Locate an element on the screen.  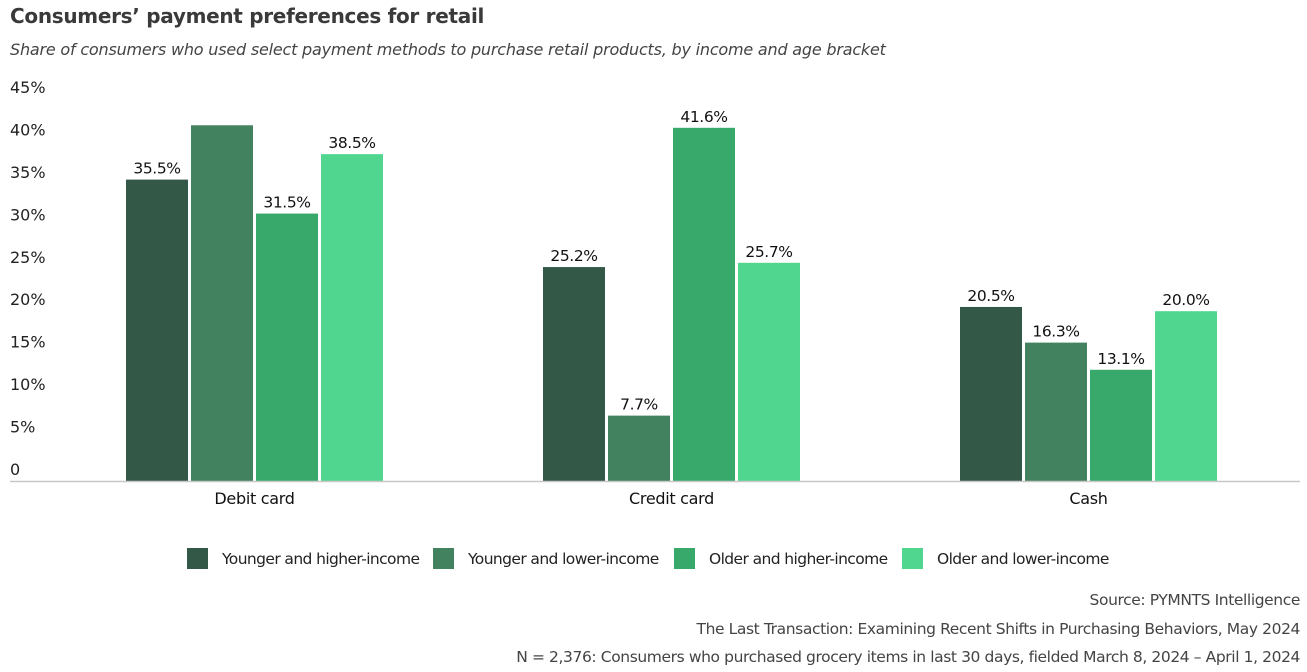
y-tick-label: 35% is located at coordinates (28, 172).